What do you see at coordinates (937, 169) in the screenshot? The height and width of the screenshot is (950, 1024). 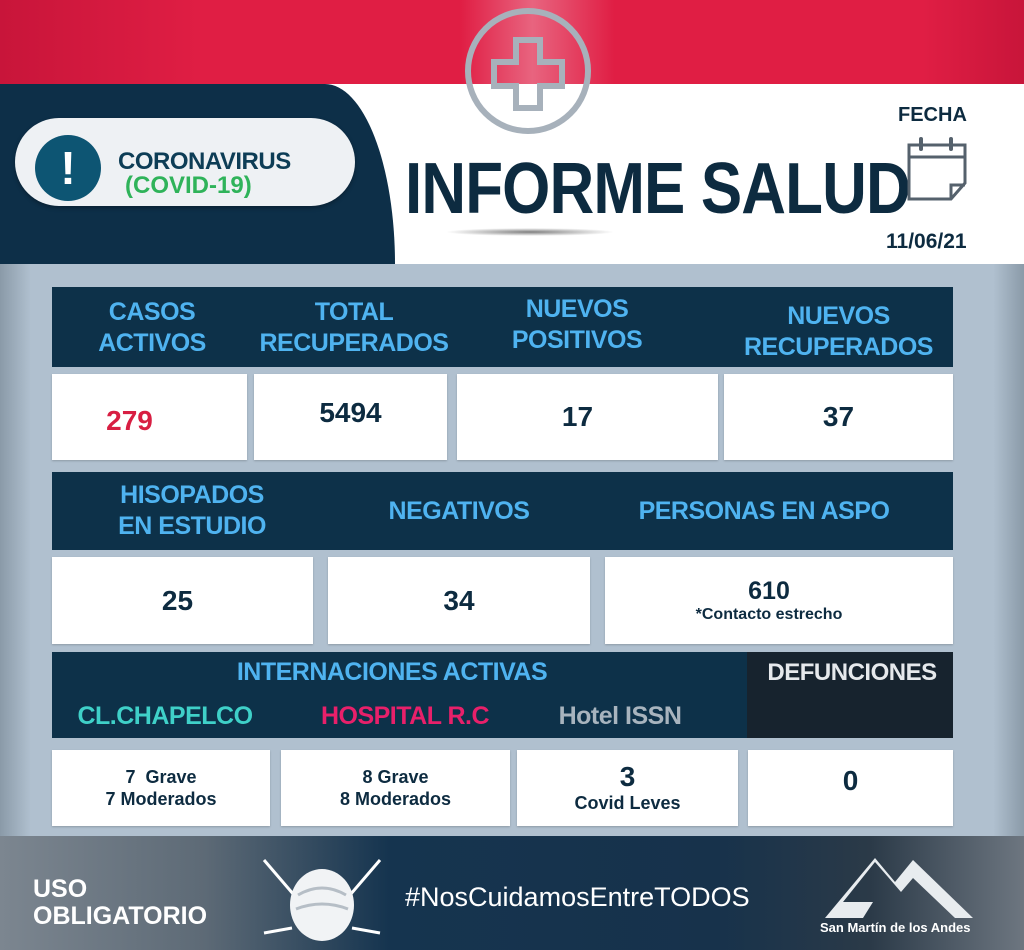 I see `calendar-icon` at bounding box center [937, 169].